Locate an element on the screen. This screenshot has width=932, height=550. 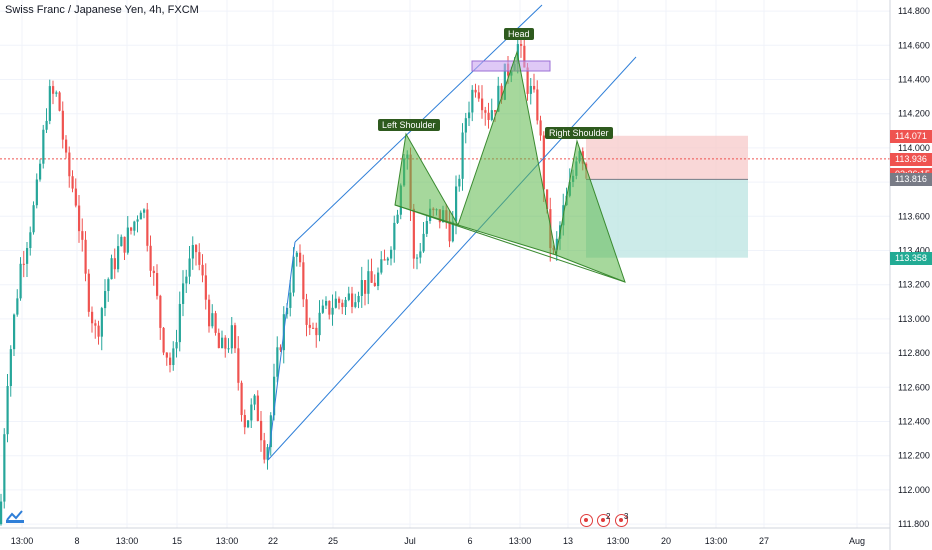
x-tick-label: 8 is located at coordinates (76, 541).